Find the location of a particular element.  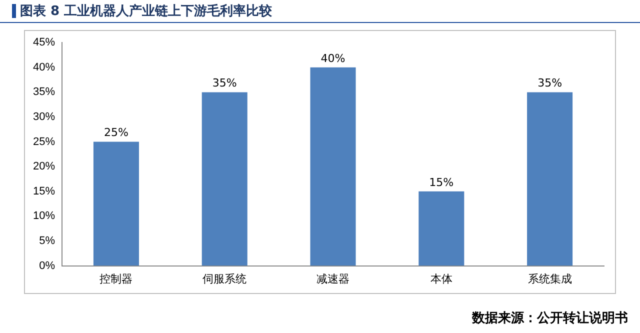

source-note: 数据来源：公开转让说明书 is located at coordinates (550, 318).